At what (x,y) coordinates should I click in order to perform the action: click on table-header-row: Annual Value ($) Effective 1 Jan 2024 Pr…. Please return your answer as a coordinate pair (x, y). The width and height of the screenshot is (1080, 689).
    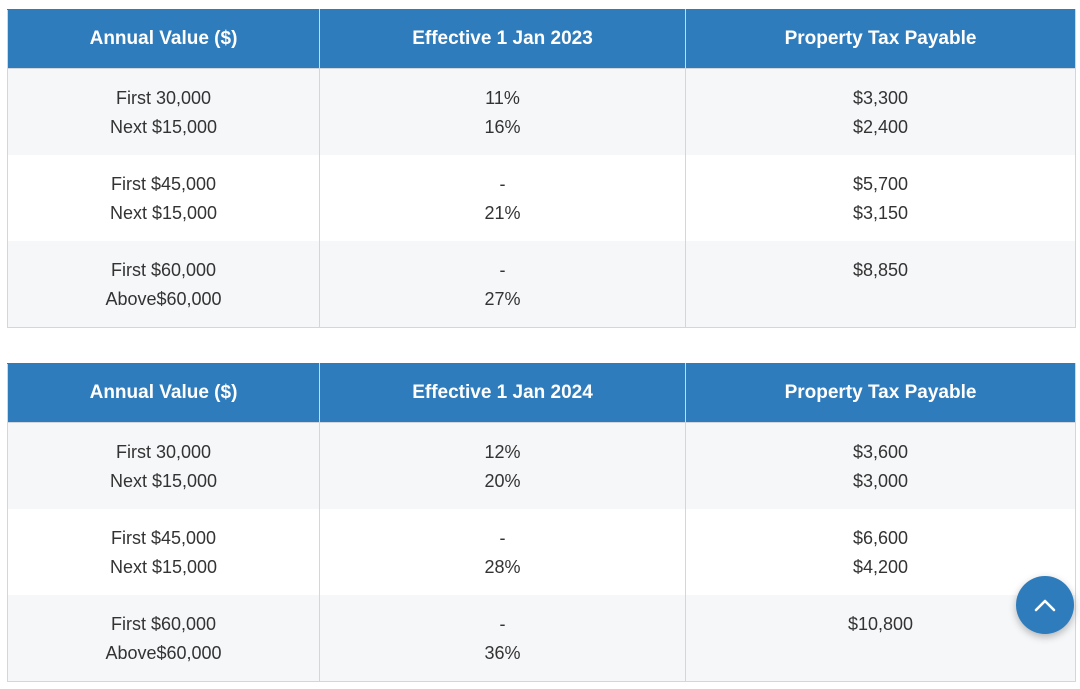
    Looking at the image, I should click on (541, 393).